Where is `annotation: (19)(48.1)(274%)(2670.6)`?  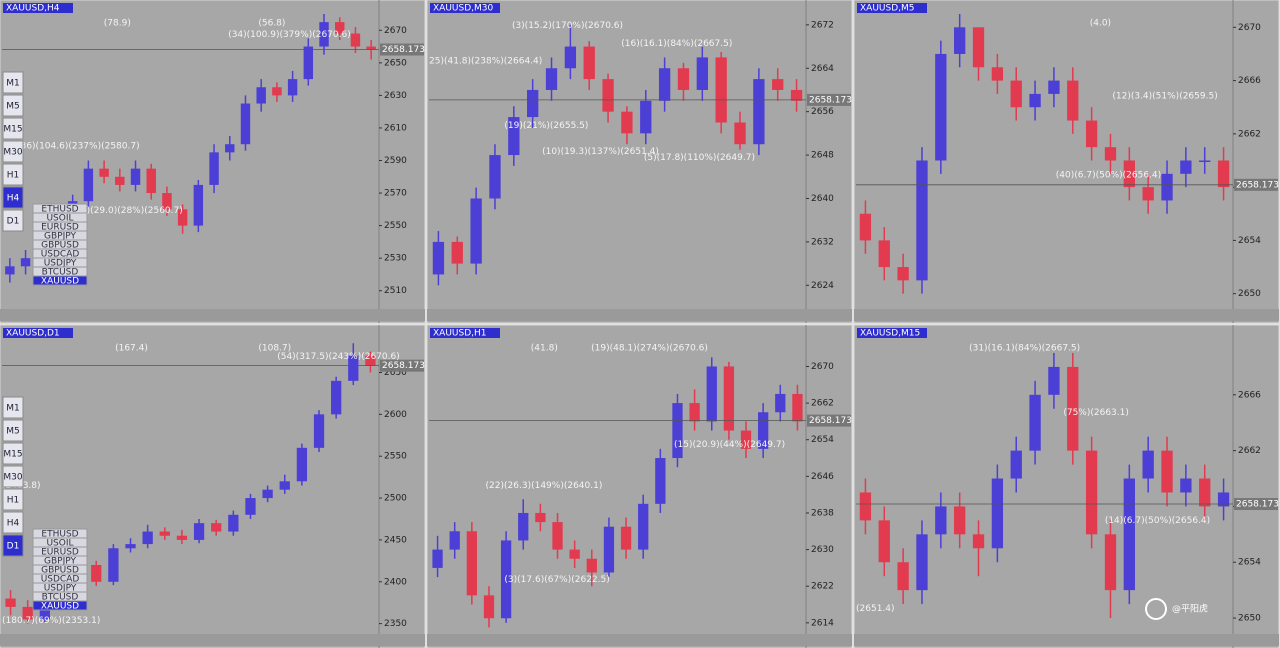
annotation: (19)(48.1)(274%)(2670.6) is located at coordinates (649, 348).